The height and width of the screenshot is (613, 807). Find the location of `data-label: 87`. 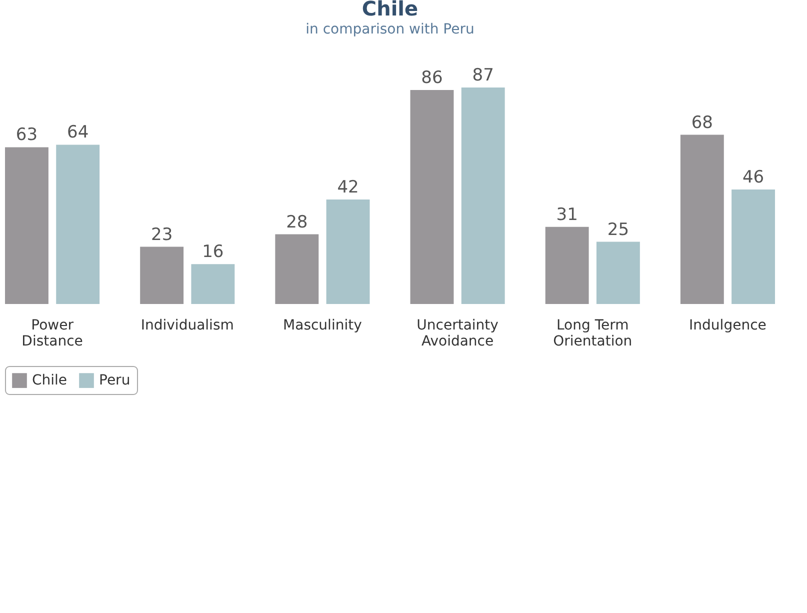

data-label: 87 is located at coordinates (483, 75).